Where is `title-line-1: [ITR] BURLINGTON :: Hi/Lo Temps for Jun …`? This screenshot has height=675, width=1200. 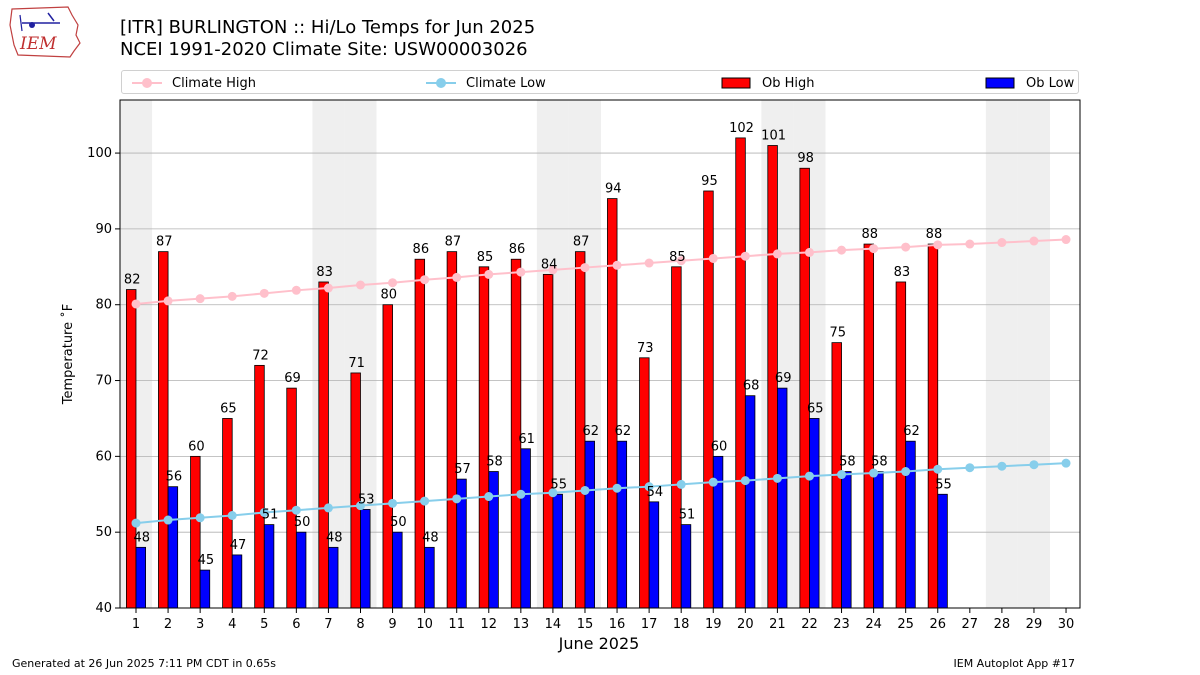 title-line-1: [ITR] BURLINGTON :: Hi/Lo Temps for Jun … is located at coordinates (328, 27).